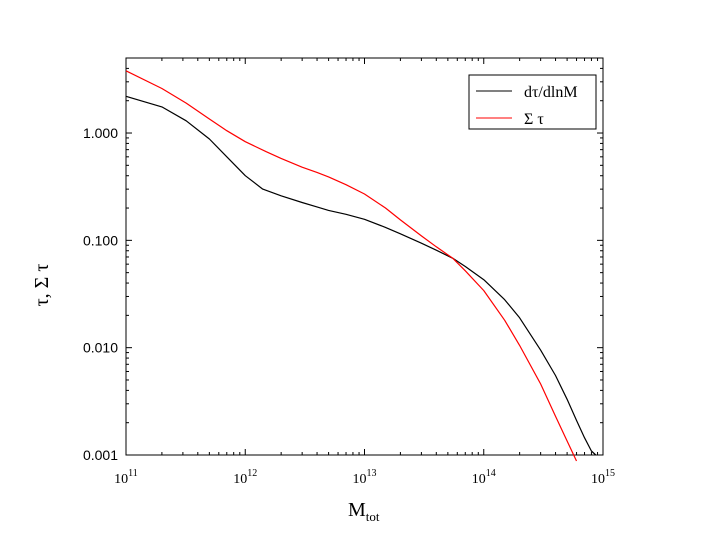 The image size is (705, 545). What do you see at coordinates (357, 510) in the screenshot?
I see `x-axis-title-main: M` at bounding box center [357, 510].